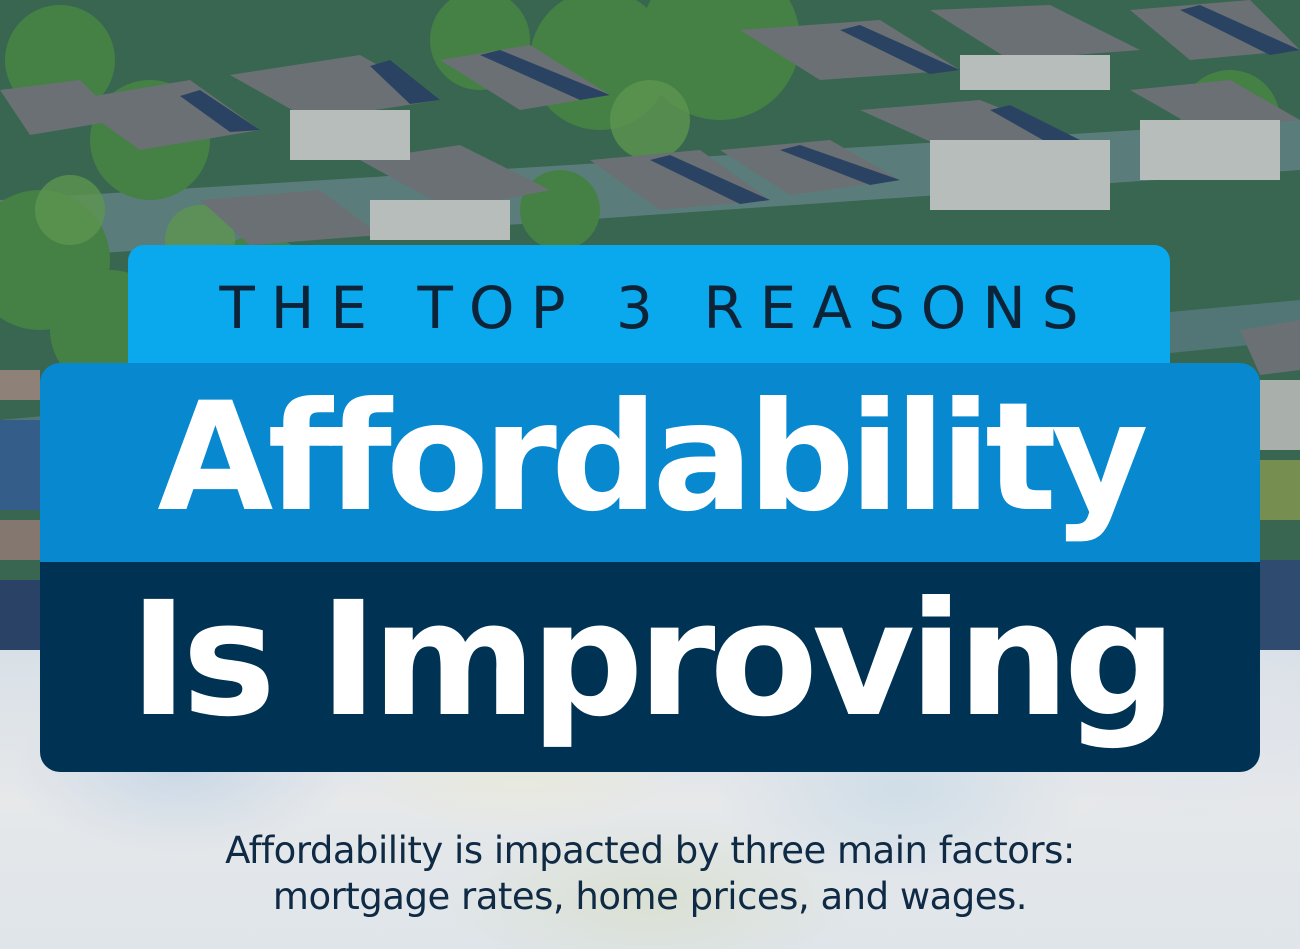  Describe the element at coordinates (657, 308) in the screenshot. I see `kicker-text: THE TOP 3 REASONS` at that location.